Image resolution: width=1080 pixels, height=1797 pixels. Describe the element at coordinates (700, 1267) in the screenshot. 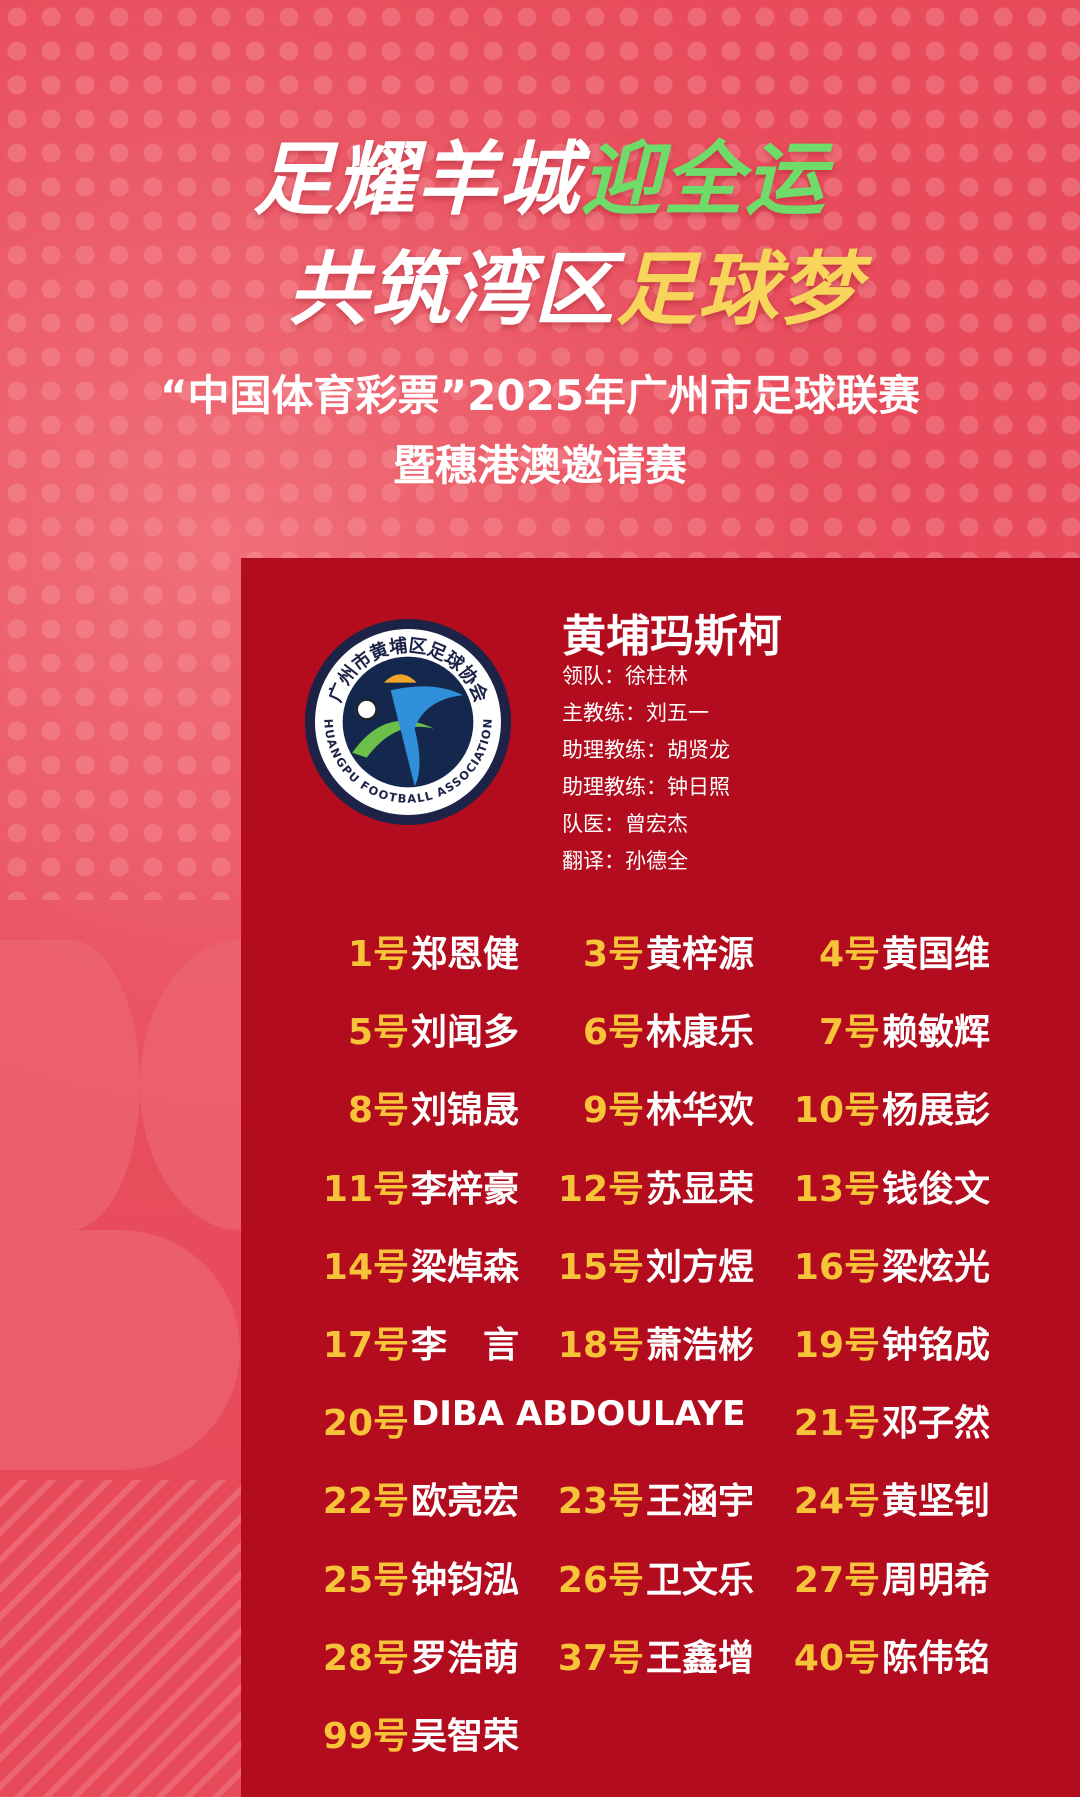

I see `player-name: 刘方煜` at that location.